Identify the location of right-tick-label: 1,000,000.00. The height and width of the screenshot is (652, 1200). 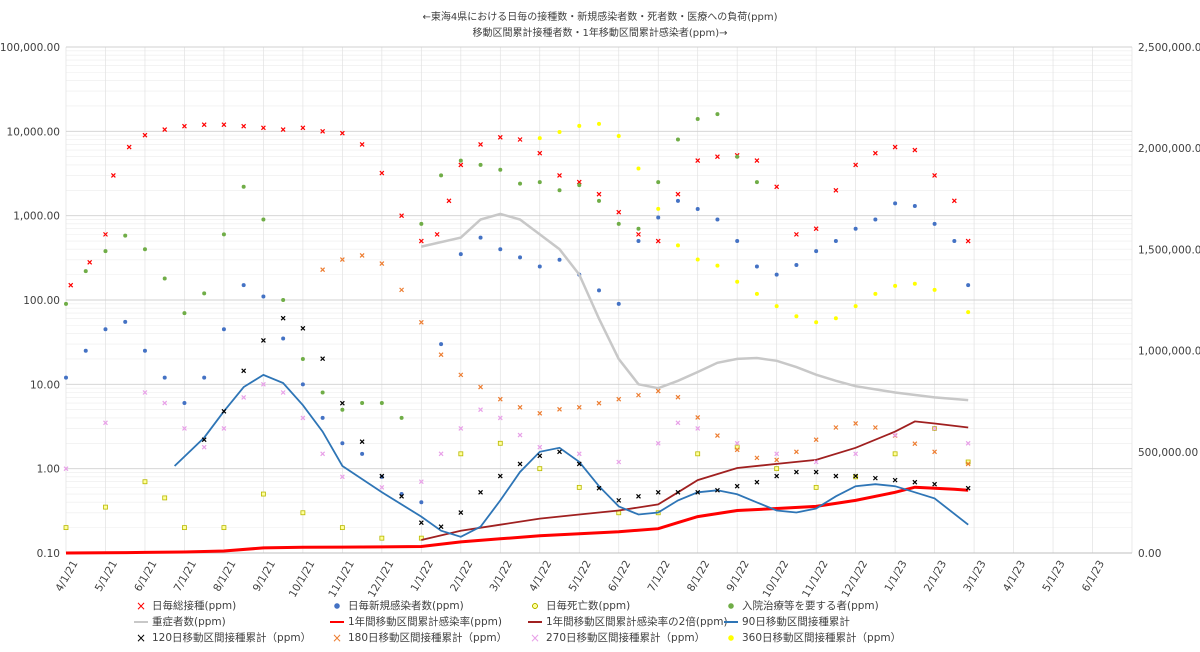
(1169, 352).